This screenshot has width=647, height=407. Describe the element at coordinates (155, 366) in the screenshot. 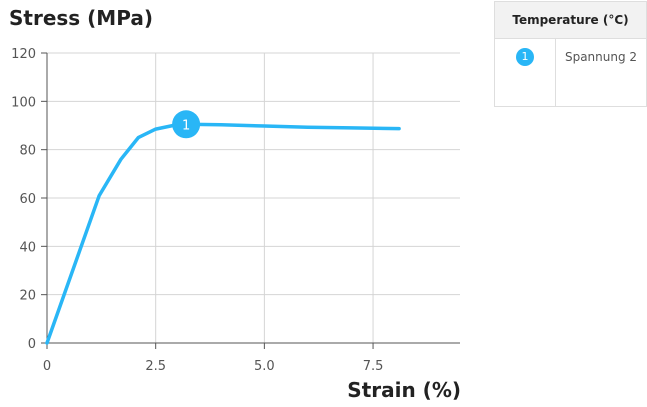

I see `x-tick-label: 2.5` at that location.